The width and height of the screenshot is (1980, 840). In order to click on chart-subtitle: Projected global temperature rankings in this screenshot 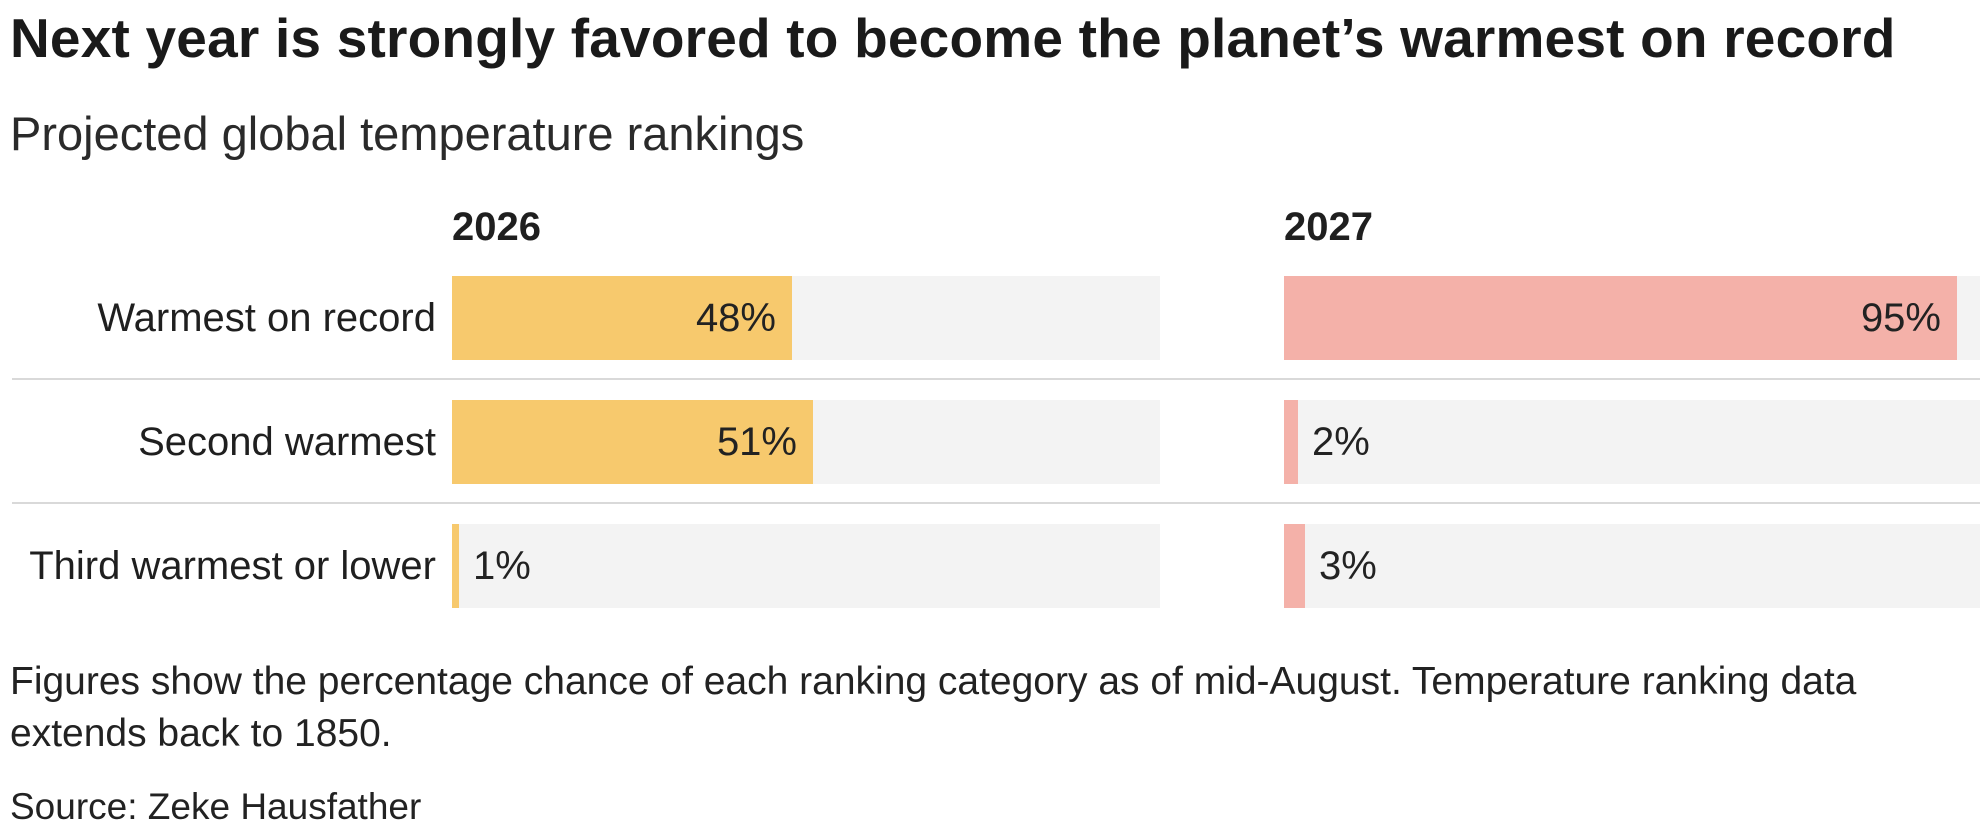, I will do `click(407, 133)`.